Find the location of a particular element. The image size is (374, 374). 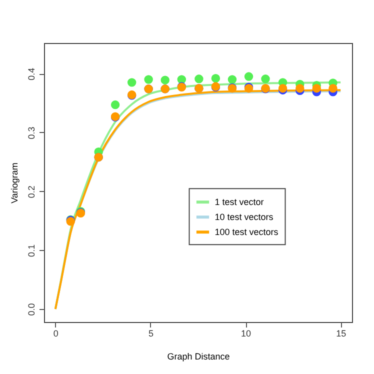

legend-label: 10 test vectors is located at coordinates (244, 217).